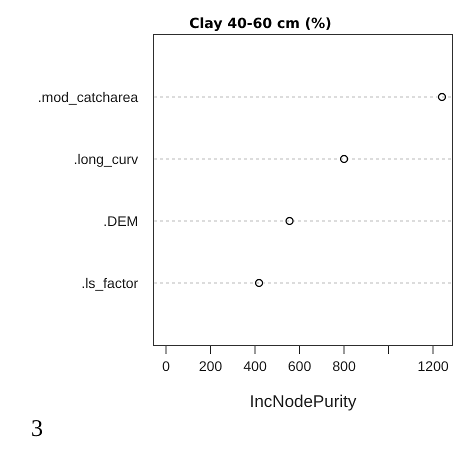 This screenshot has width=465, height=457. What do you see at coordinates (433, 366) in the screenshot?
I see `x-tick-label: 1200` at bounding box center [433, 366].